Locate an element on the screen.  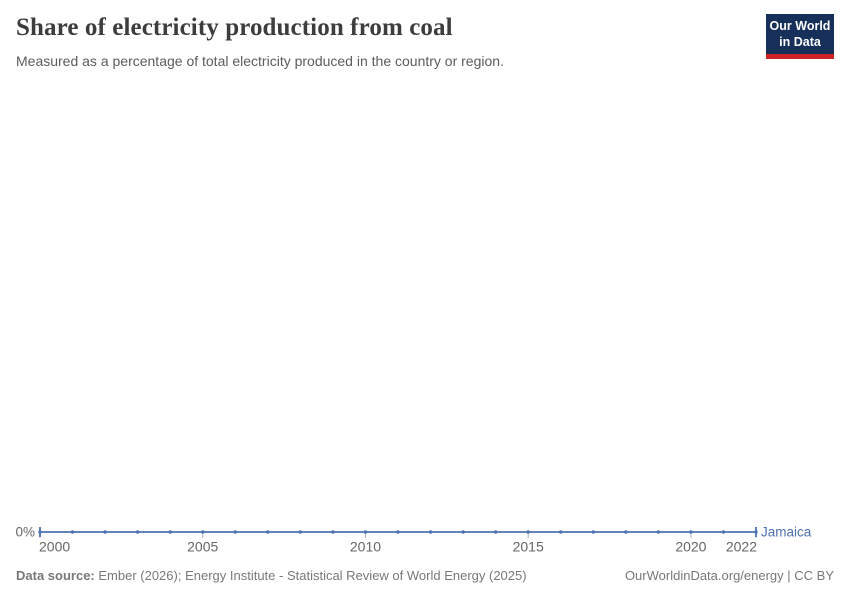
data-point-2021 is located at coordinates (723, 532).